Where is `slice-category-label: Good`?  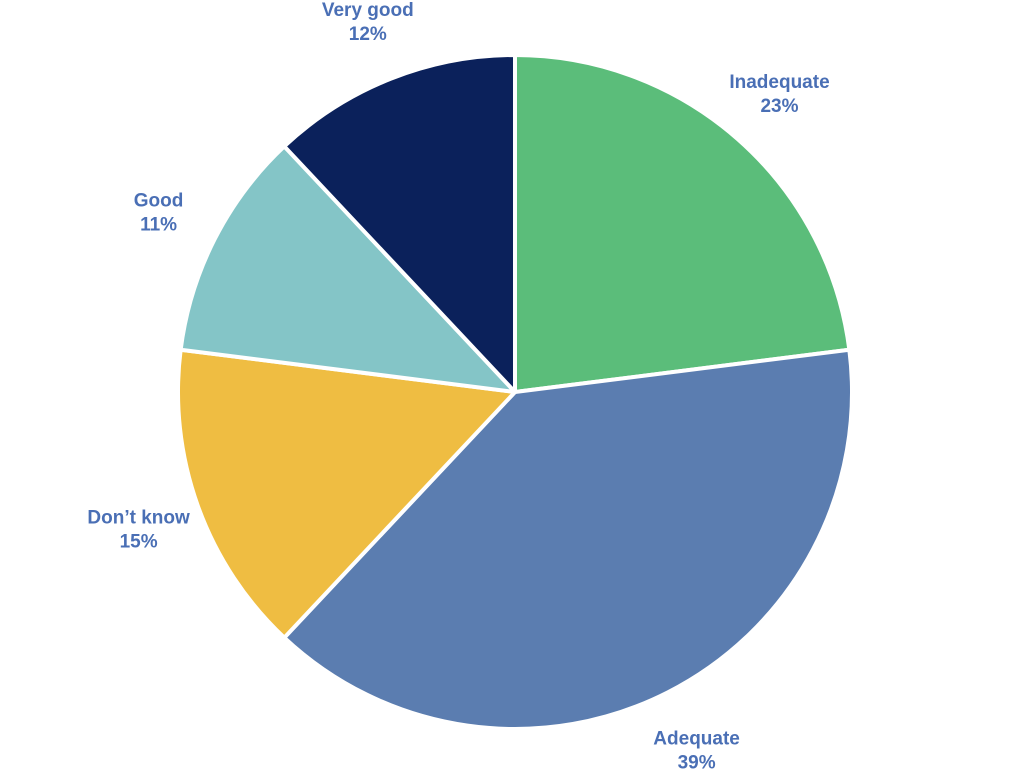 slice-category-label: Good is located at coordinates (159, 200).